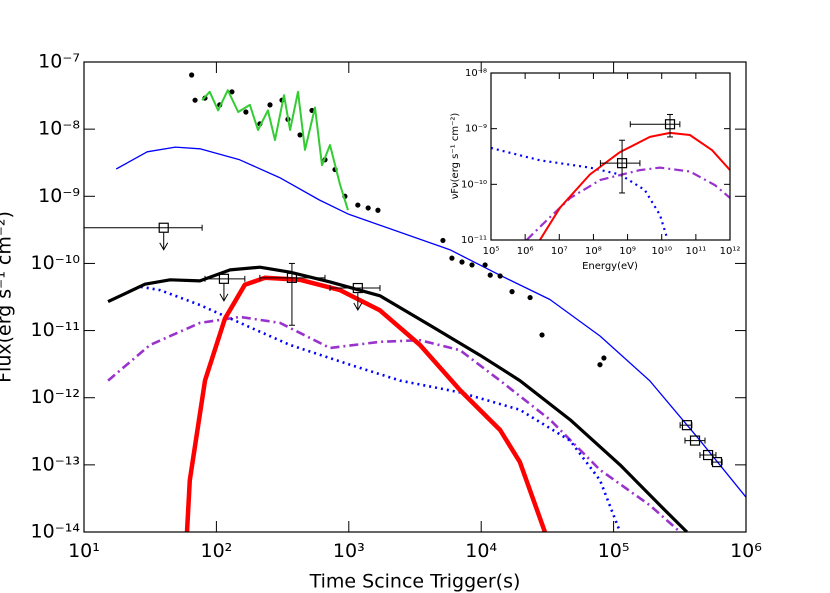 This screenshot has height=593, width=830. What do you see at coordinates (55, 397) in the screenshot?
I see `y-tick-label: 10⁻¹²` at bounding box center [55, 397].